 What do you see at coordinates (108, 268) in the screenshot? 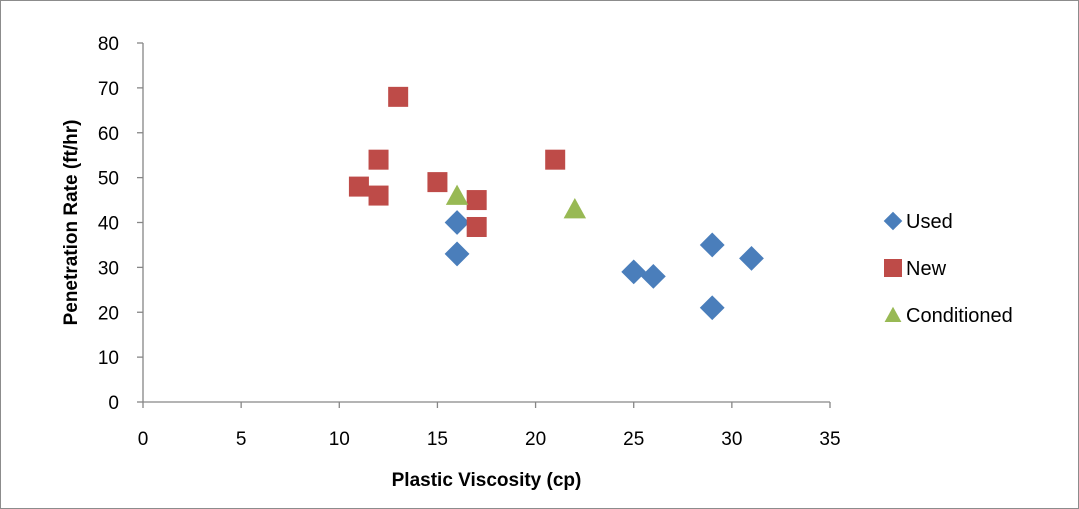
I see `y-tick-label: 30` at bounding box center [108, 268].